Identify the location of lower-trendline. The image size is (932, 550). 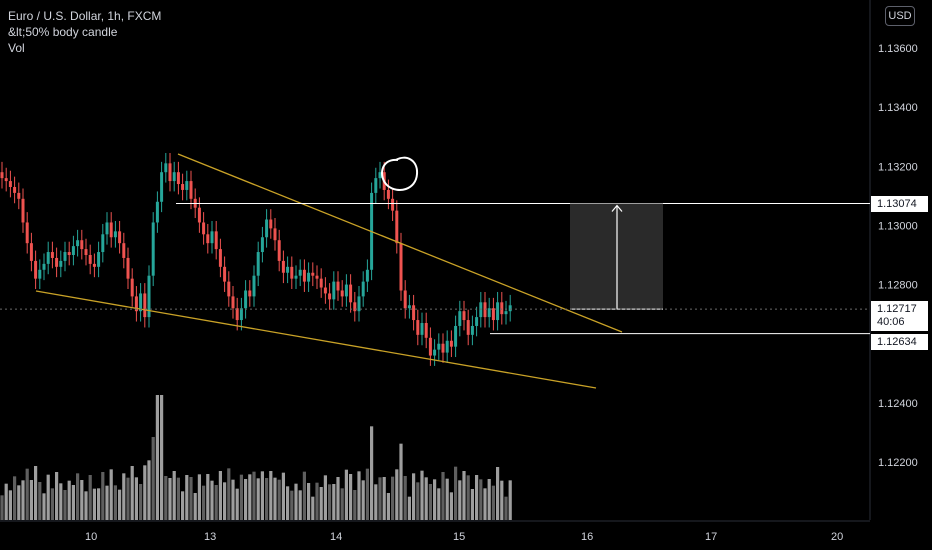
(316, 339).